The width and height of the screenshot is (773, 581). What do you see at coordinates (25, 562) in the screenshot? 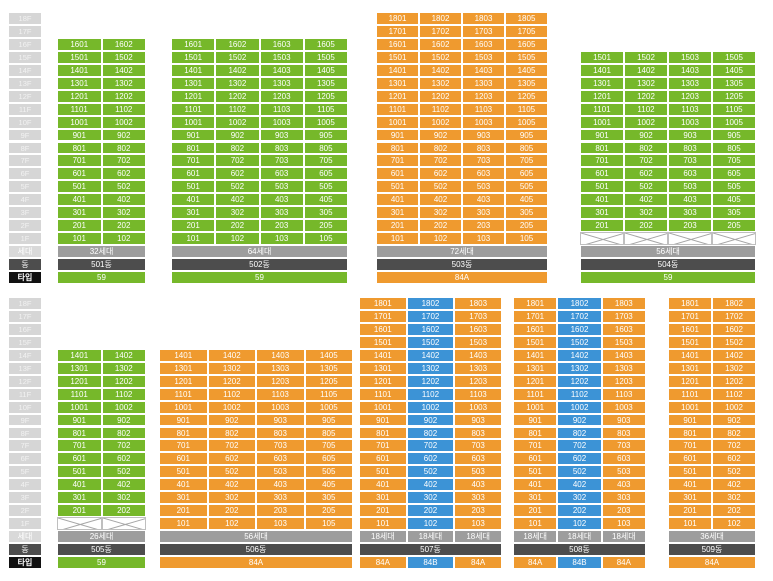
I see `type-row-label: 타입` at bounding box center [25, 562].